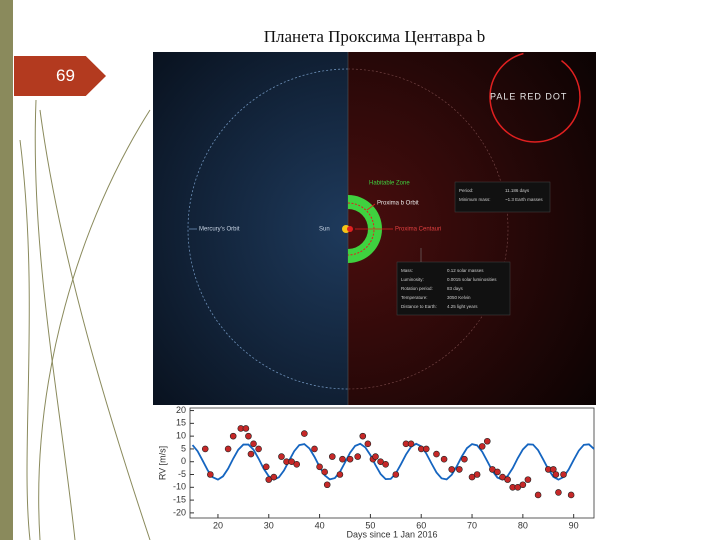  What do you see at coordinates (182, 474) in the screenshot?
I see `y-tick-label: -5` at bounding box center [182, 474].